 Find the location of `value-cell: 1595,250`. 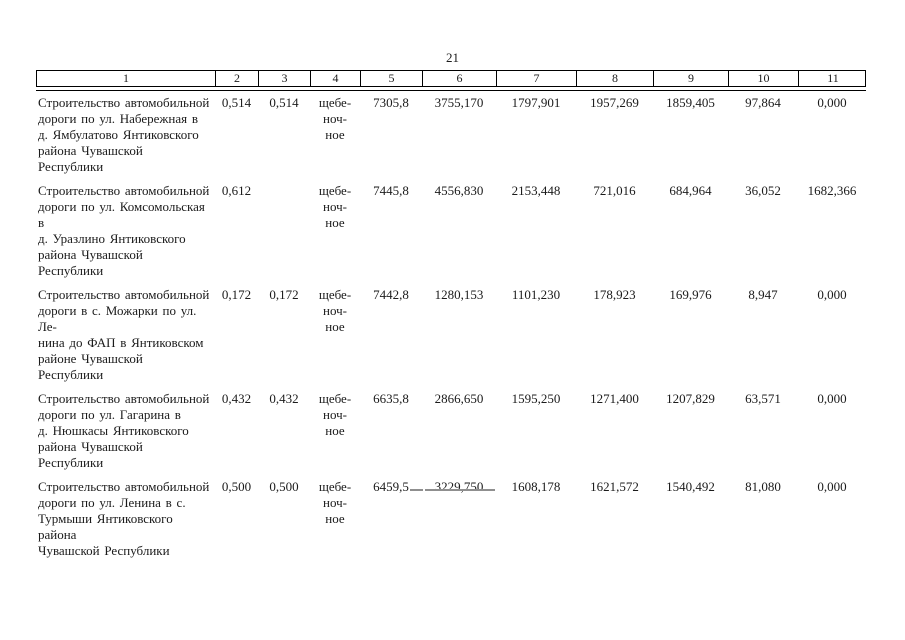

value-cell: 1595,250 is located at coordinates (536, 398).